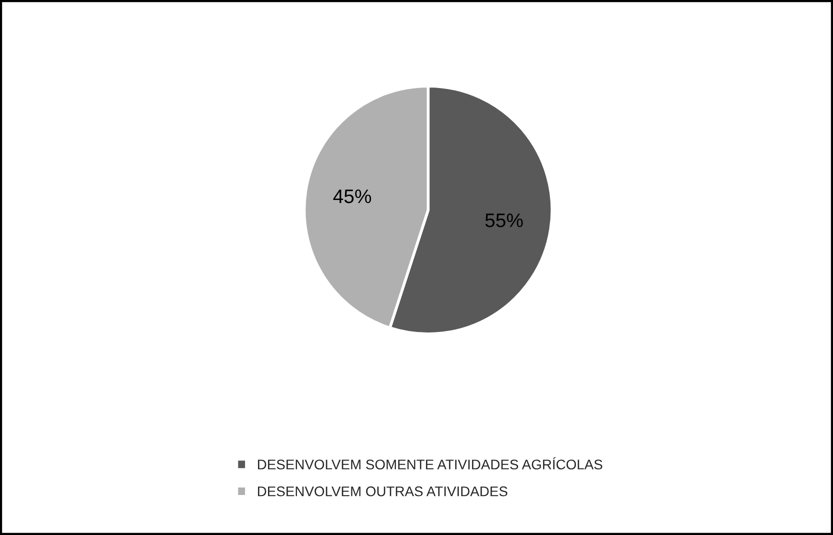 The width and height of the screenshot is (833, 535). What do you see at coordinates (352, 197) in the screenshot?
I see `data-label: 45%` at bounding box center [352, 197].